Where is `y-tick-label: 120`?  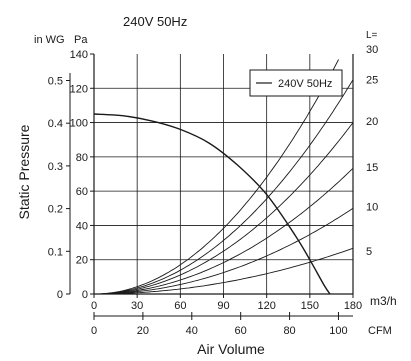
y-tick-label: 120 is located at coordinates (79, 89).